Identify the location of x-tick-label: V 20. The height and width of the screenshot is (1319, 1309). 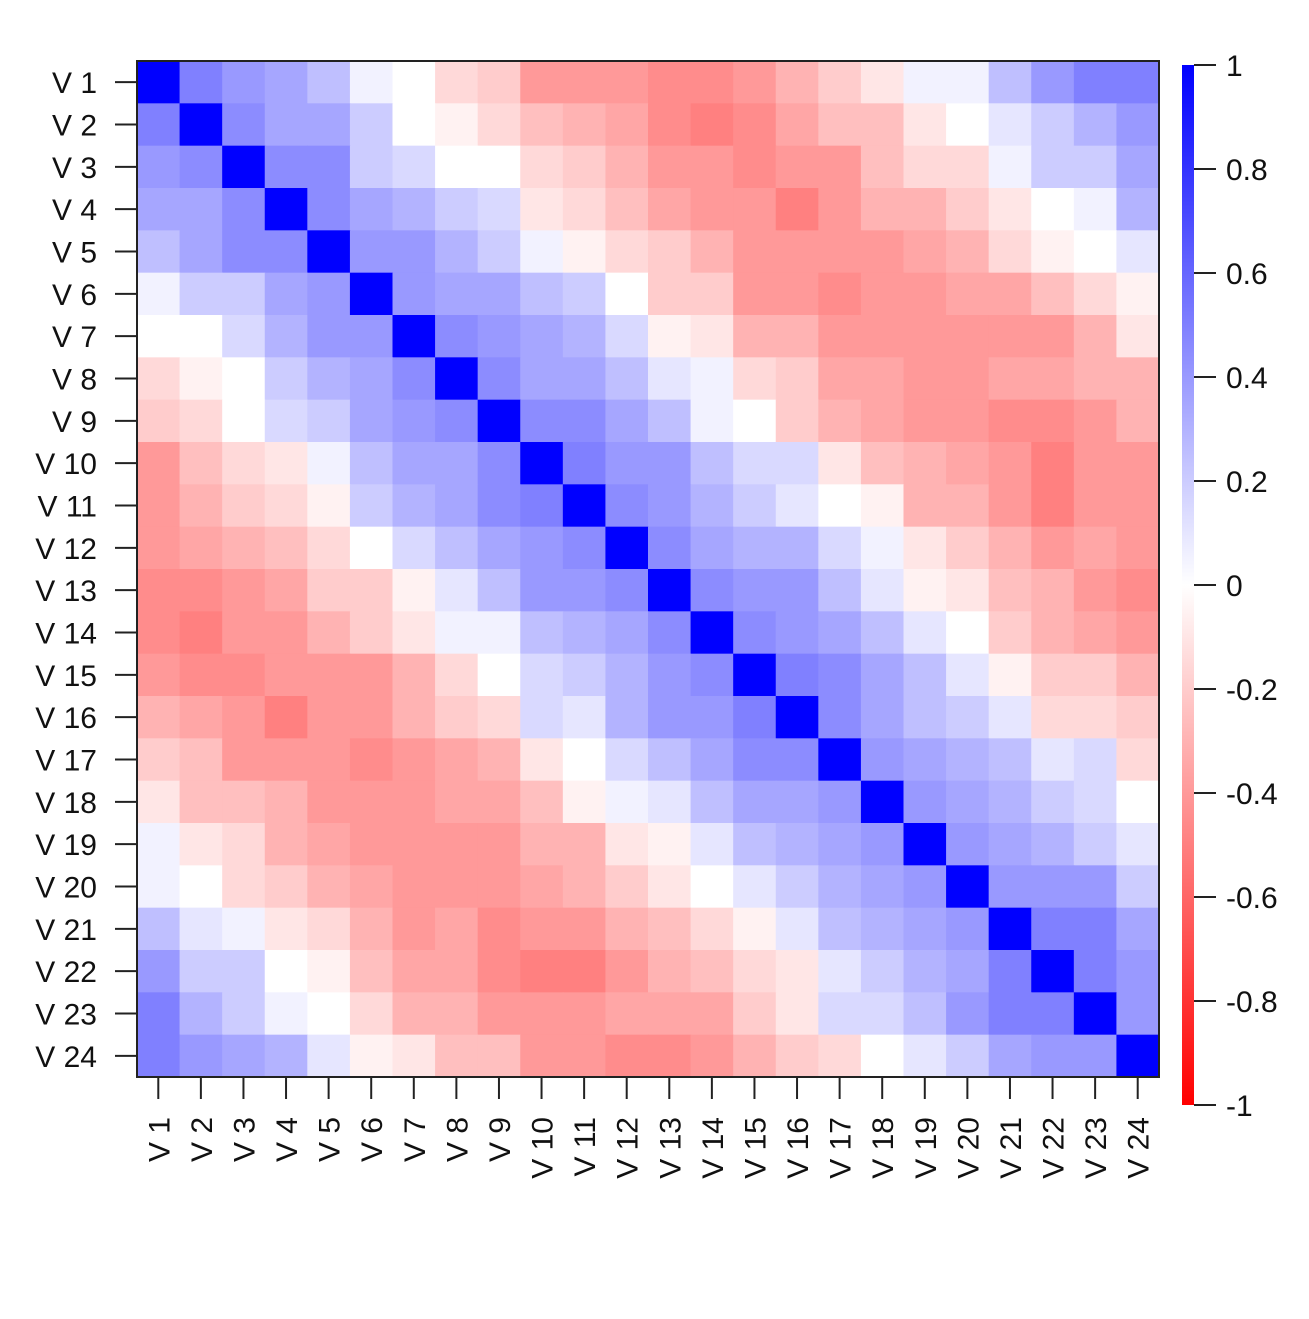
(968, 1148).